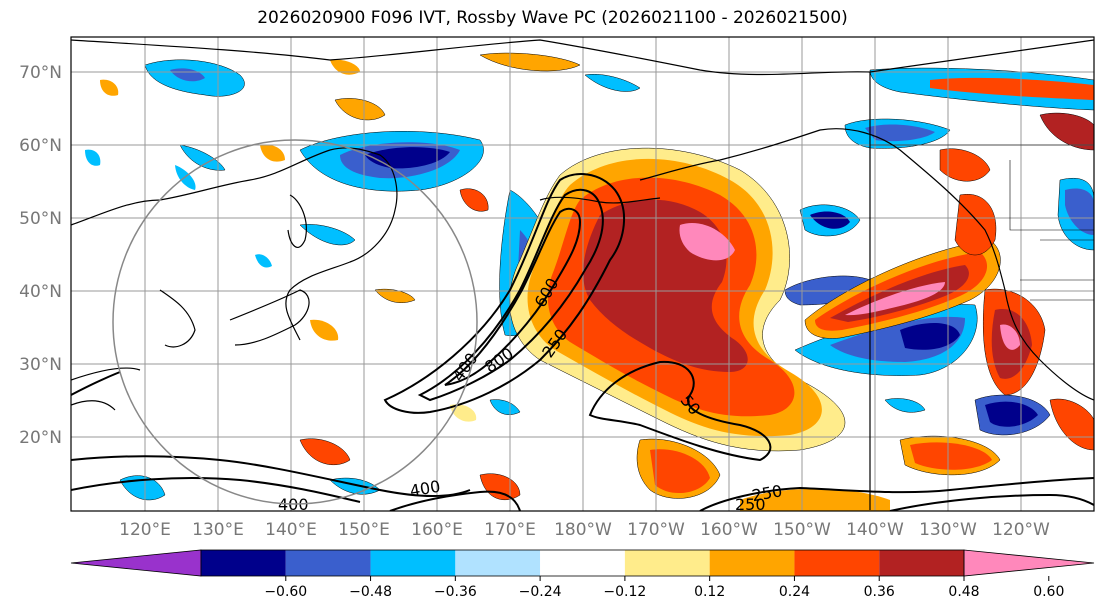 The height and width of the screenshot is (604, 1105). What do you see at coordinates (510, 530) in the screenshot?
I see `lon-label: 170°E` at bounding box center [510, 530].